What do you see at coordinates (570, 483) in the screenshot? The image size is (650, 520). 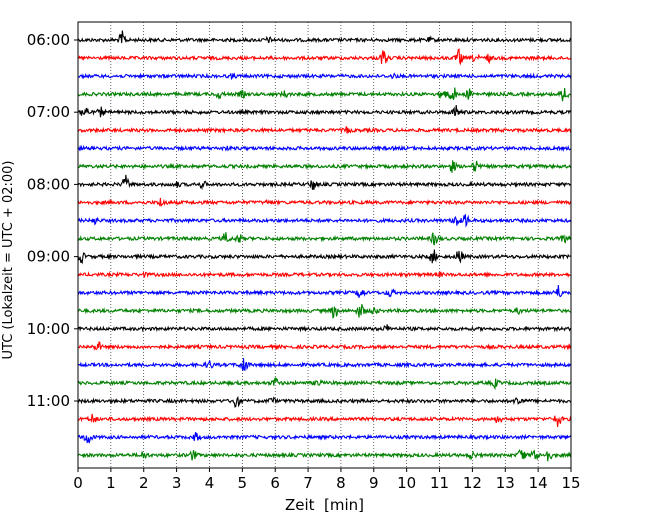 I see `x-tick-label: 15` at bounding box center [570, 483].